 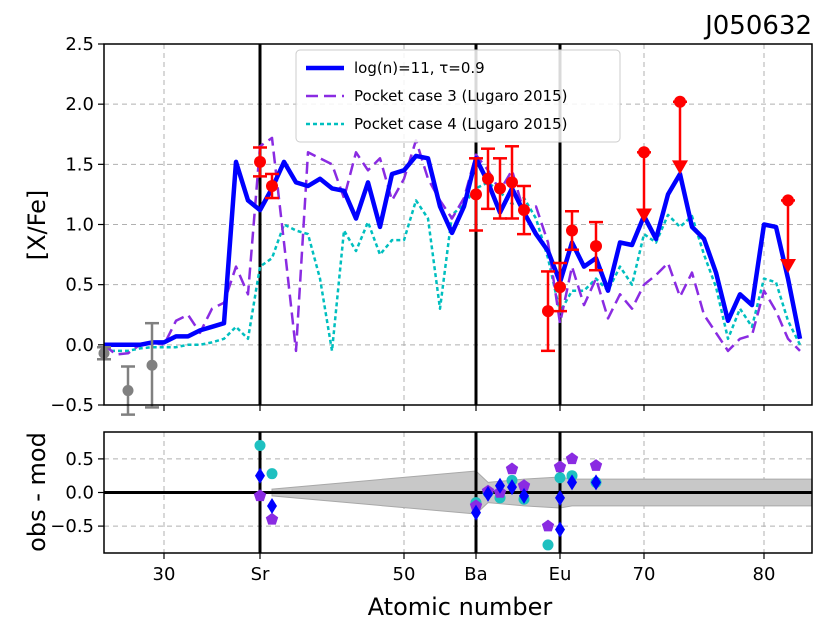 What do you see at coordinates (764, 574) in the screenshot?
I see `x-tick-label: 80` at bounding box center [764, 574].